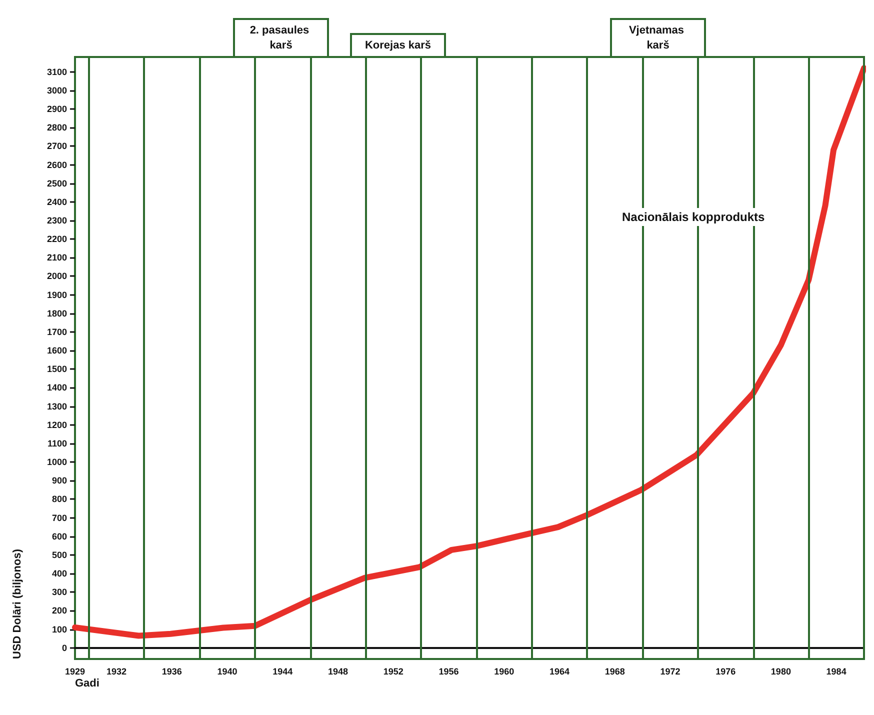 The width and height of the screenshot is (874, 715). What do you see at coordinates (836, 671) in the screenshot?
I see `x-tick-label: 1984` at bounding box center [836, 671].